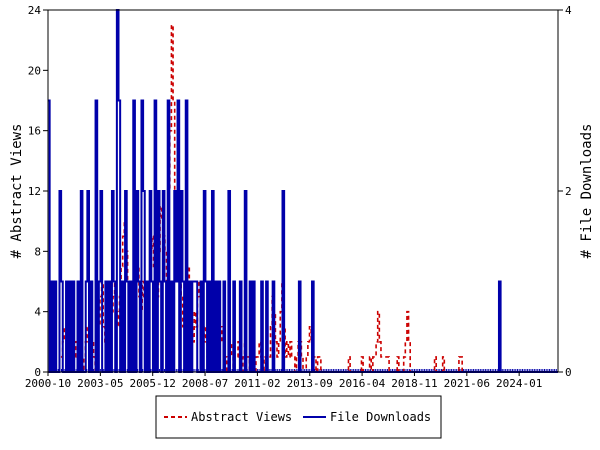 This screenshot has height=450, width=600. What do you see at coordinates (380, 417) in the screenshot?
I see `legend-label-file-downloads: File Downloads` at bounding box center [380, 417].